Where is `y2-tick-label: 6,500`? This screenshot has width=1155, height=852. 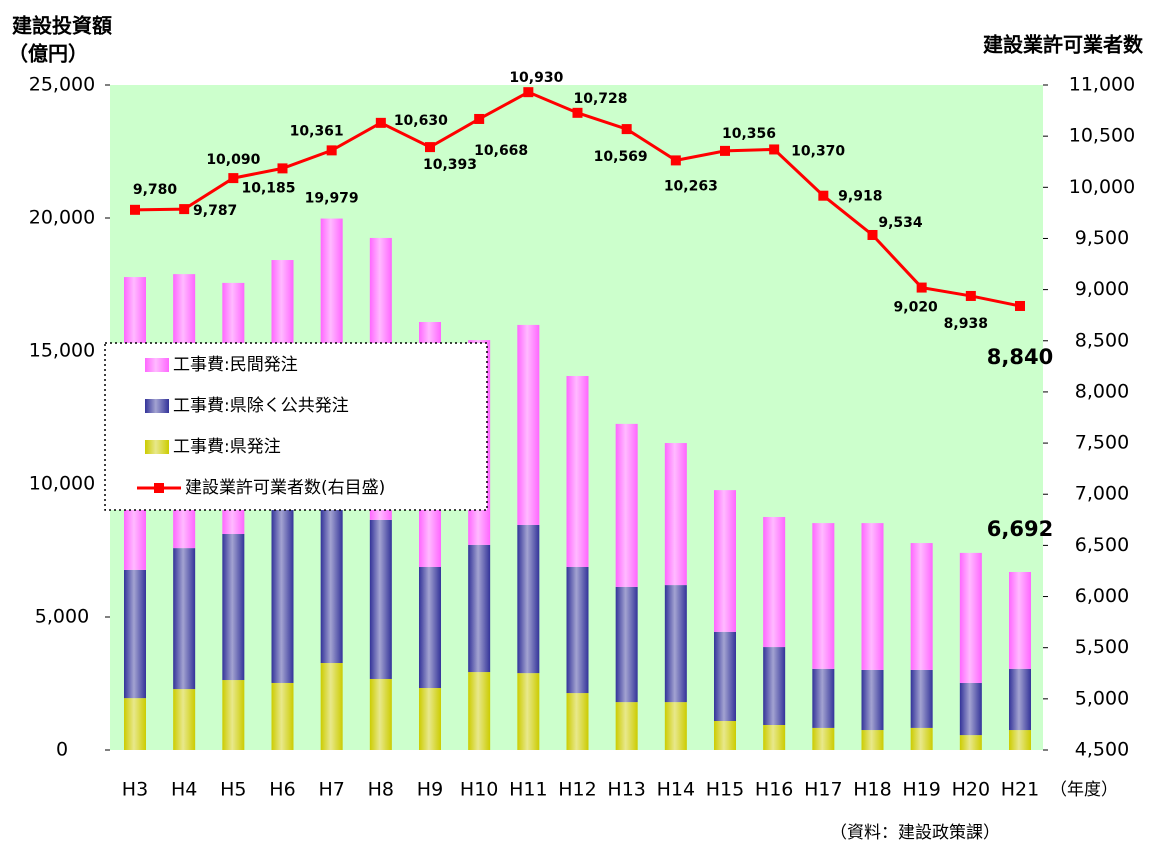
y2-tick-label: 6,500 is located at coordinates (1102, 545).